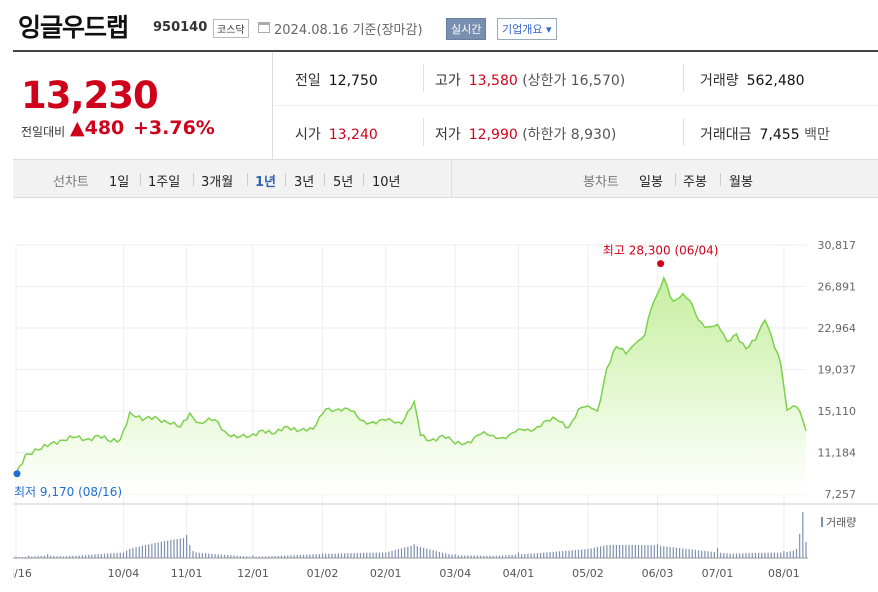 Image resolution: width=878 pixels, height=592 pixels. What do you see at coordinates (695, 182) in the screenshot?
I see `tab-weekly-candle: 주봉` at bounding box center [695, 182].